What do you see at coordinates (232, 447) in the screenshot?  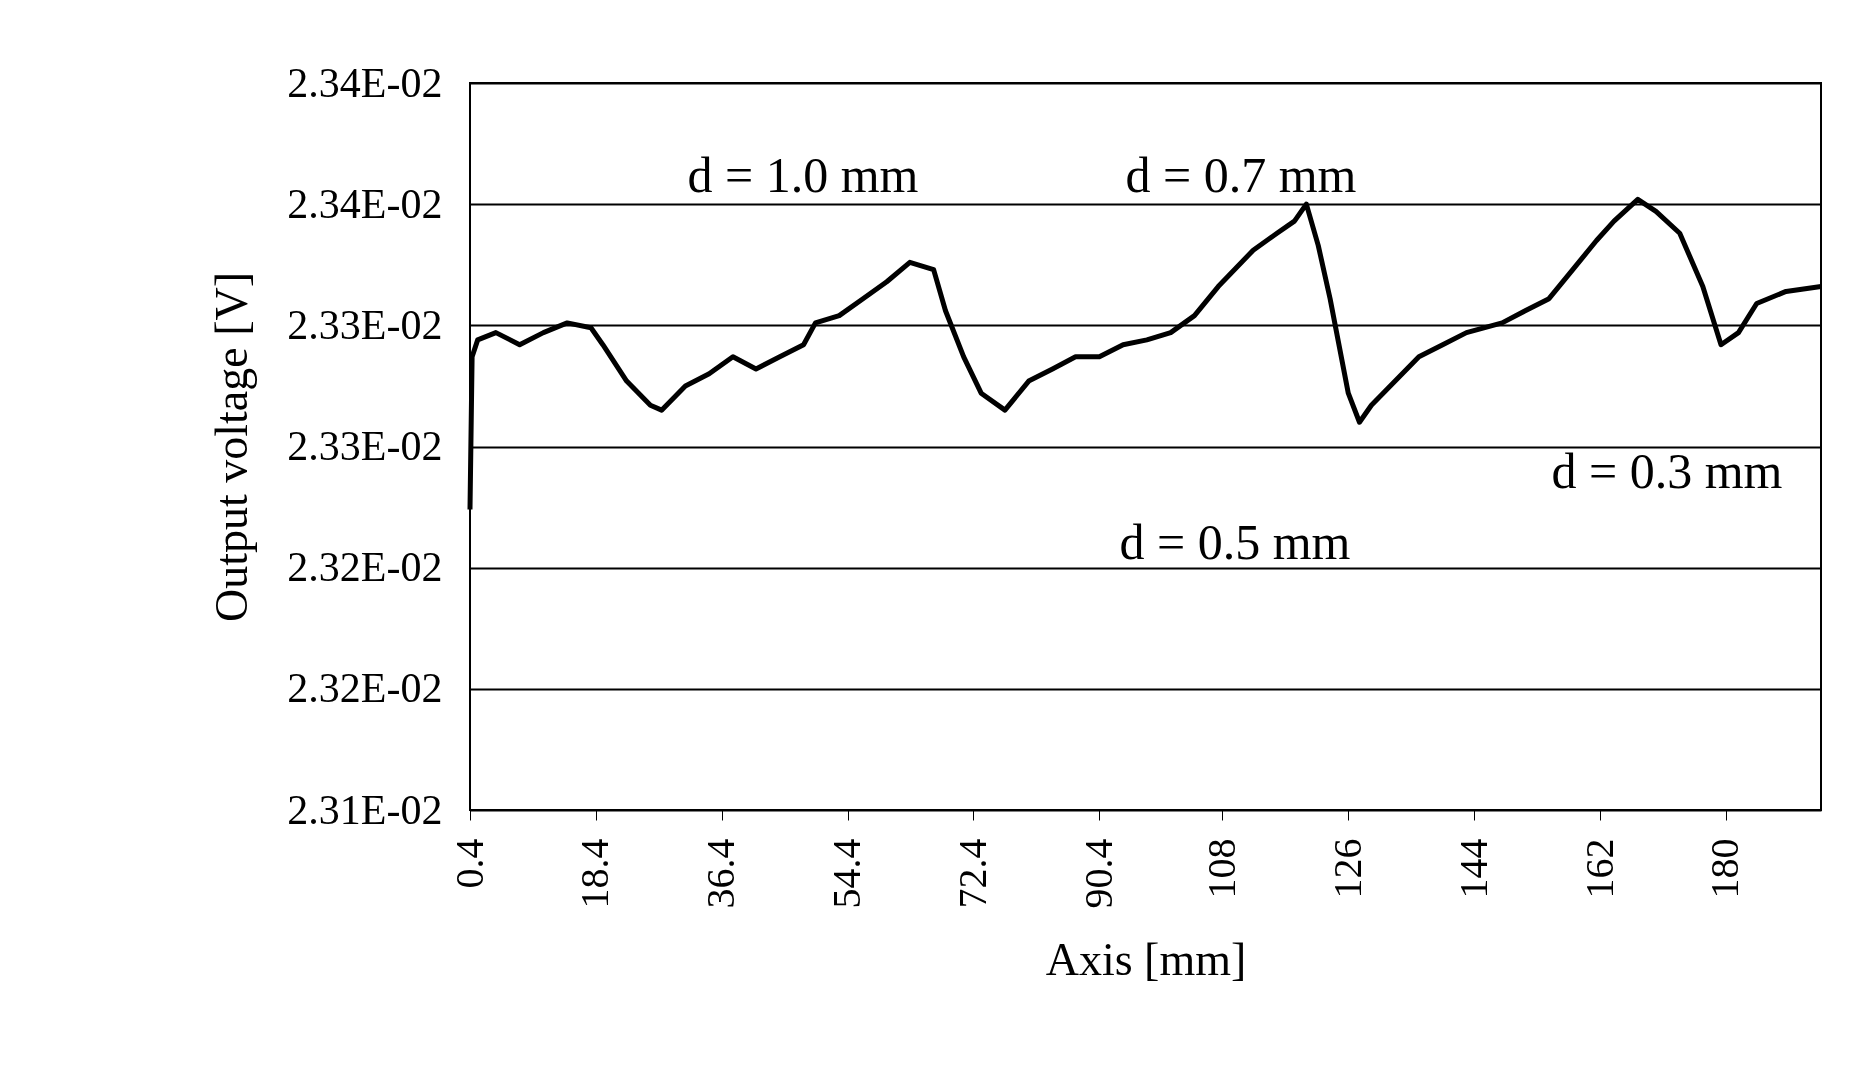 I see `y-axis-title: Output voltage [V]` at bounding box center [232, 447].